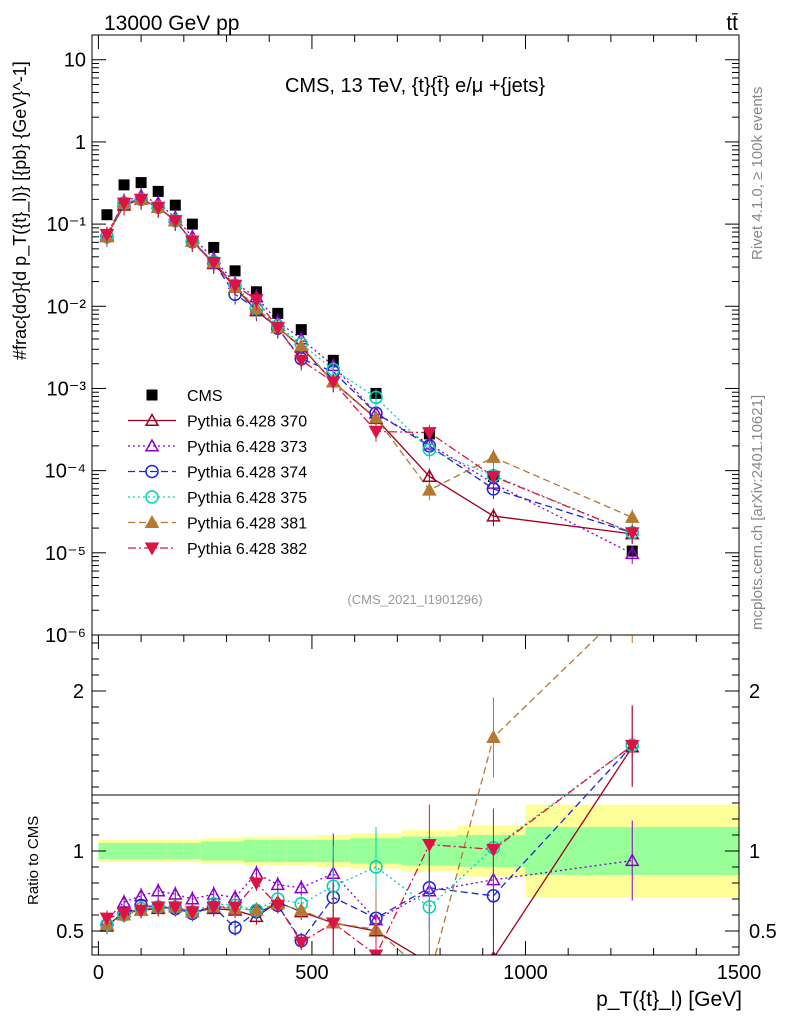 The image size is (786, 1024). I want to click on rivet-version-label: Rivet 4.1.0, ≥ 100k events, so click(757, 173).